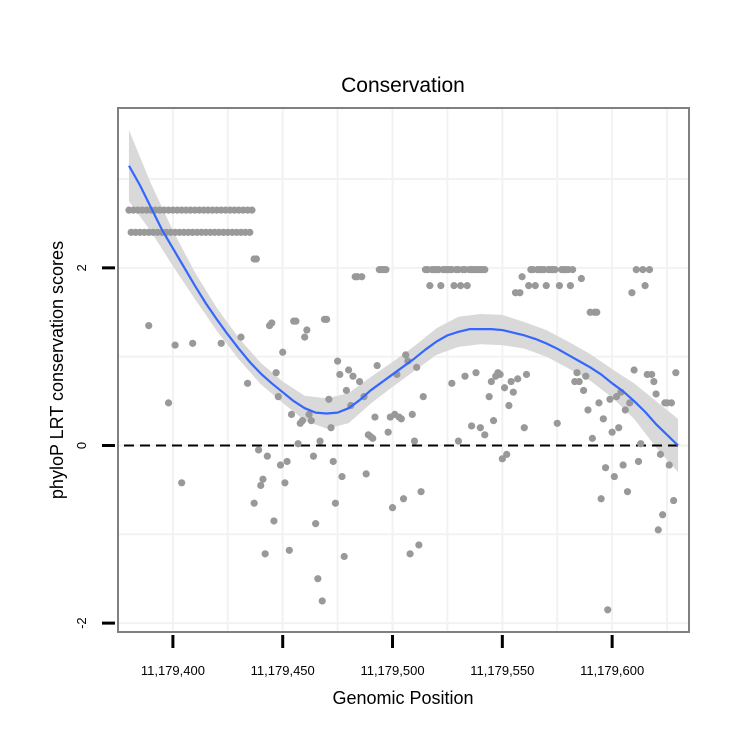 The height and width of the screenshot is (750, 750). I want to click on chart-title: Conservation, so click(403, 85).